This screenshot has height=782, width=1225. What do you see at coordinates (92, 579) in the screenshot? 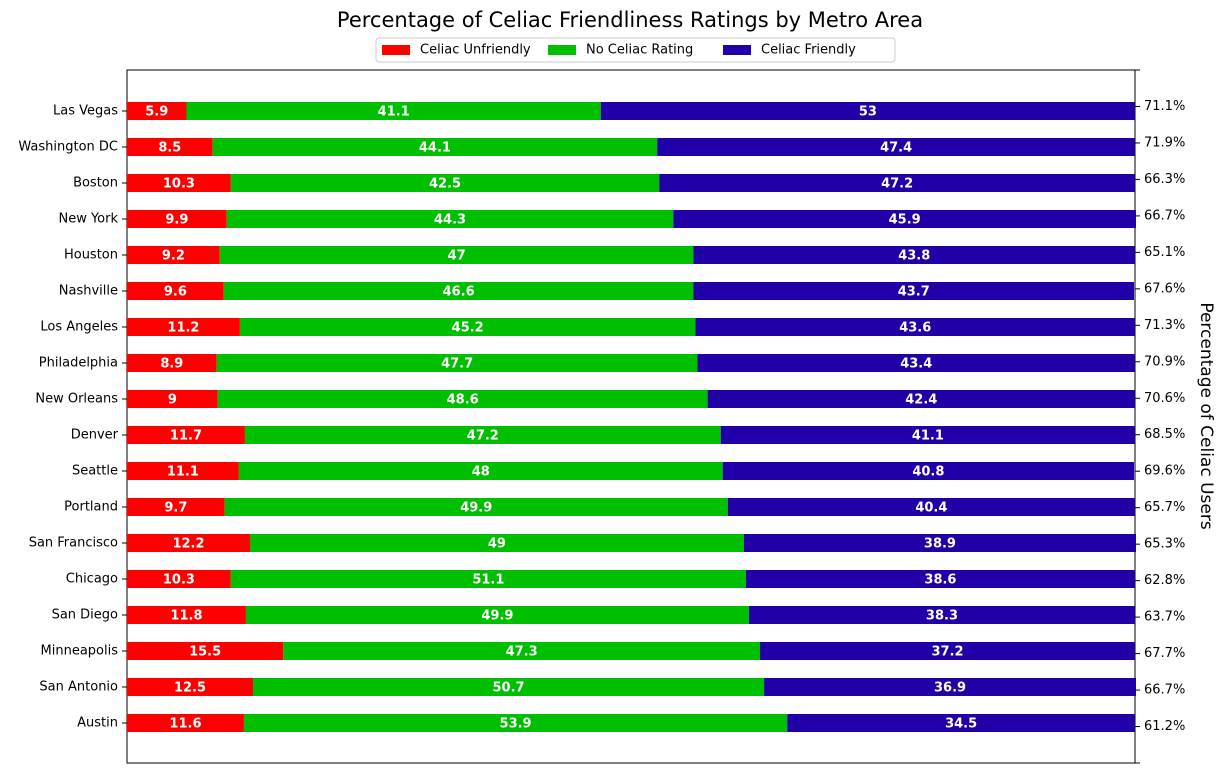
I see `y-tick-label: Chicago` at bounding box center [92, 579].